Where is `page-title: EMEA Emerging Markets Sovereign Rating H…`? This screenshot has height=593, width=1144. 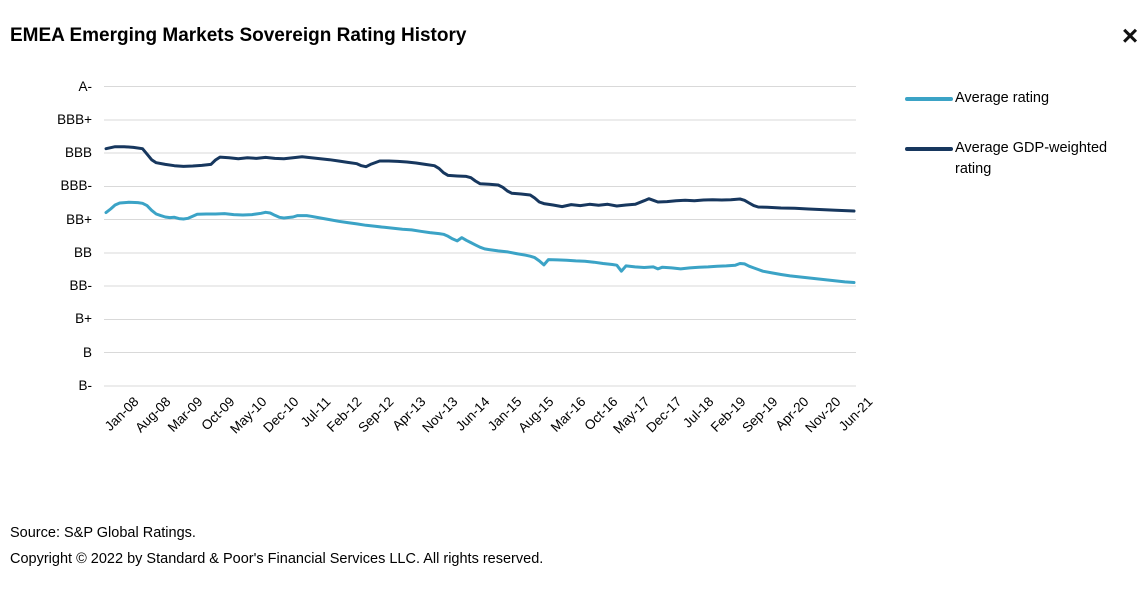 page-title: EMEA Emerging Markets Sovereign Rating H… is located at coordinates (238, 35).